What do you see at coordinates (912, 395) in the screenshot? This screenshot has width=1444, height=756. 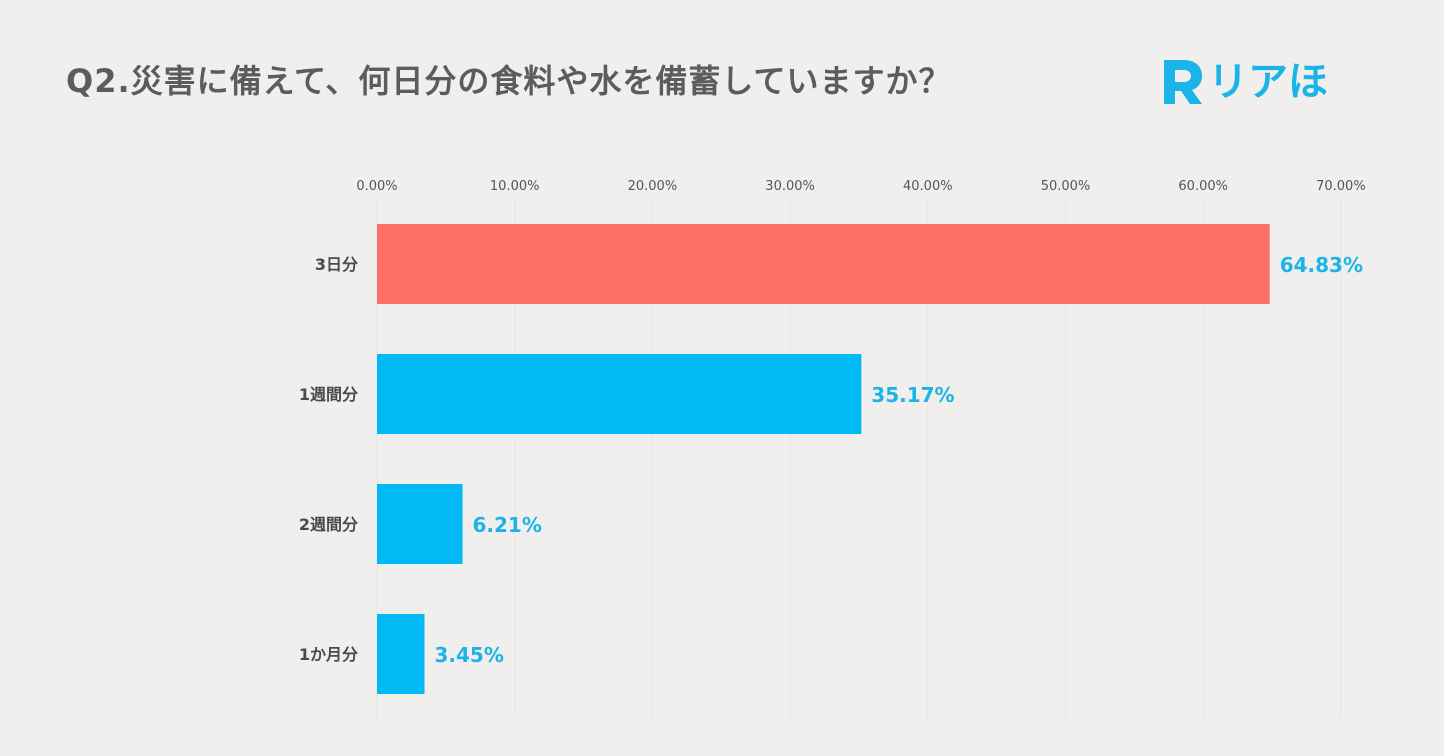 I see `data-label: 35.17%` at bounding box center [912, 395].